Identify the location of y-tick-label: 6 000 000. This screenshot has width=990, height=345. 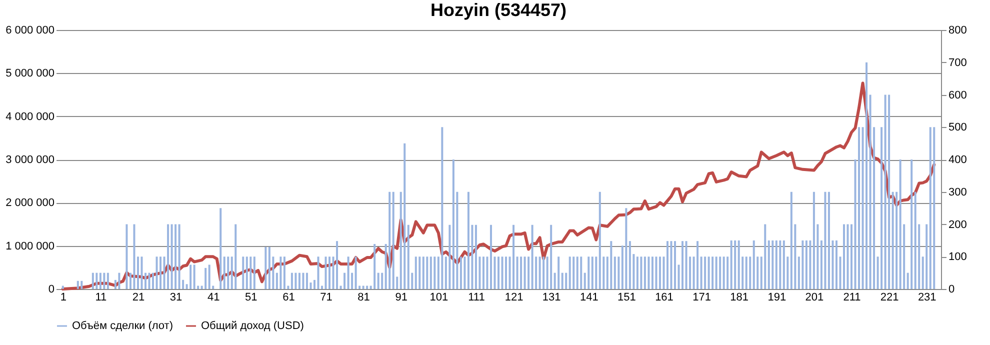
(30, 30).